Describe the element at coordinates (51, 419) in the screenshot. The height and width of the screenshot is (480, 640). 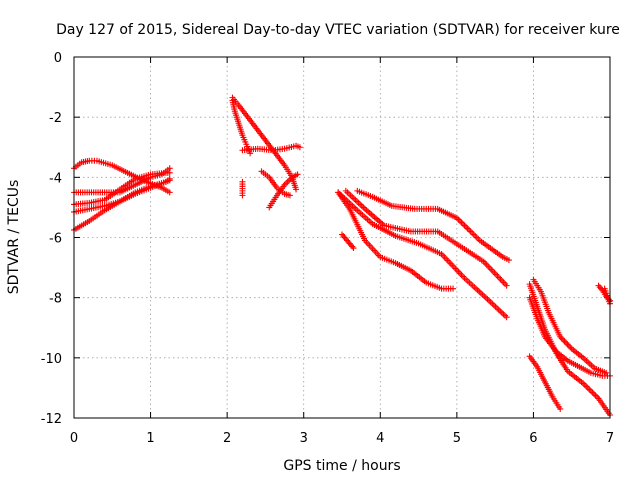
I see `y-tick-label: -12` at that location.